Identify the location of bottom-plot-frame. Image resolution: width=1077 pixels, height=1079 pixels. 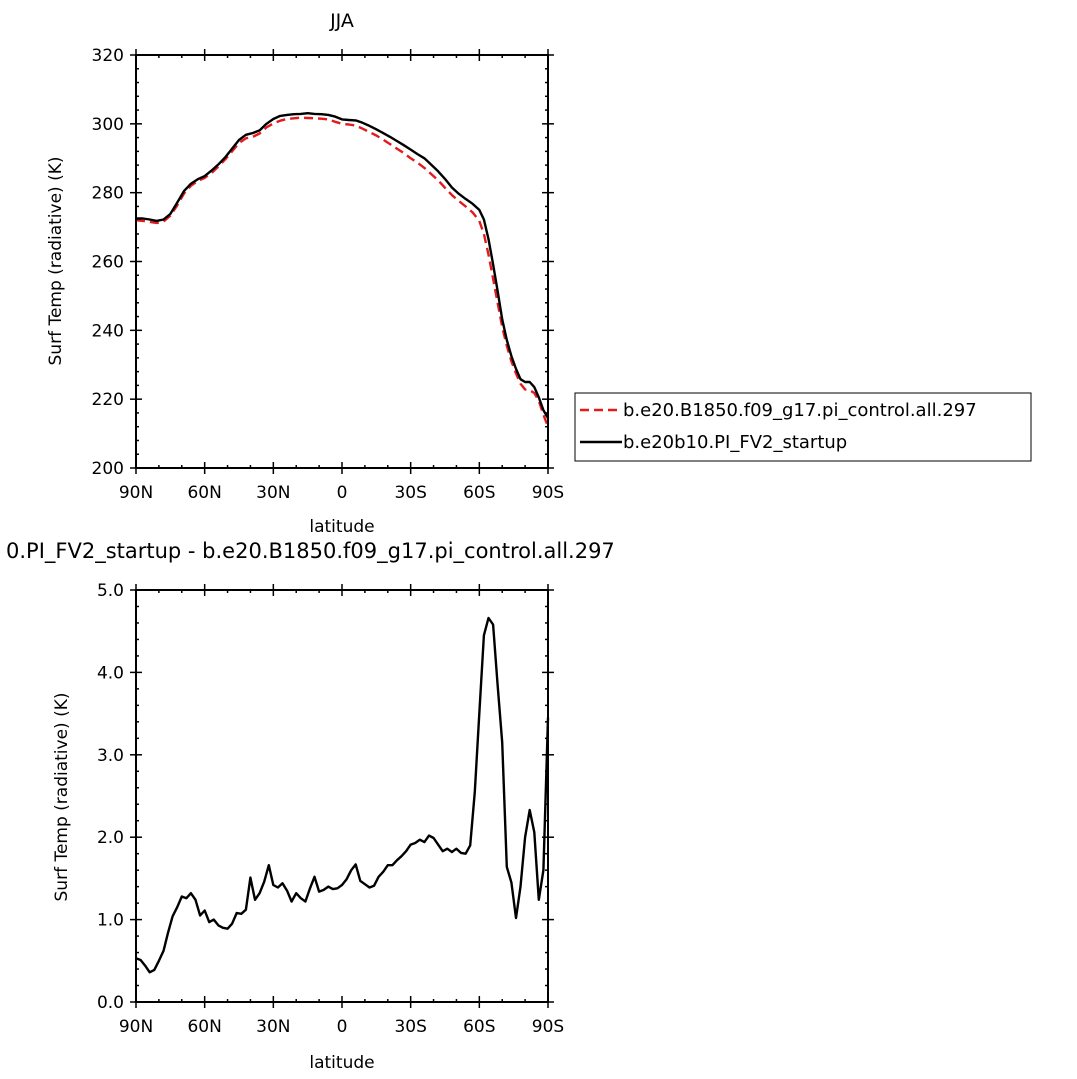
(342, 796).